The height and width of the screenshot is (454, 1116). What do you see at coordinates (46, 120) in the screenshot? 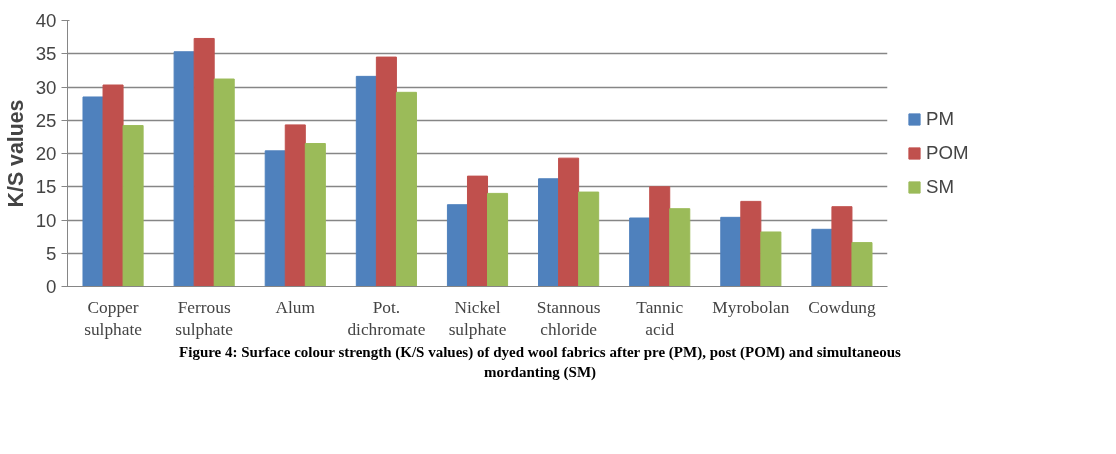
I see `y-tick-label: 25` at bounding box center [46, 120].